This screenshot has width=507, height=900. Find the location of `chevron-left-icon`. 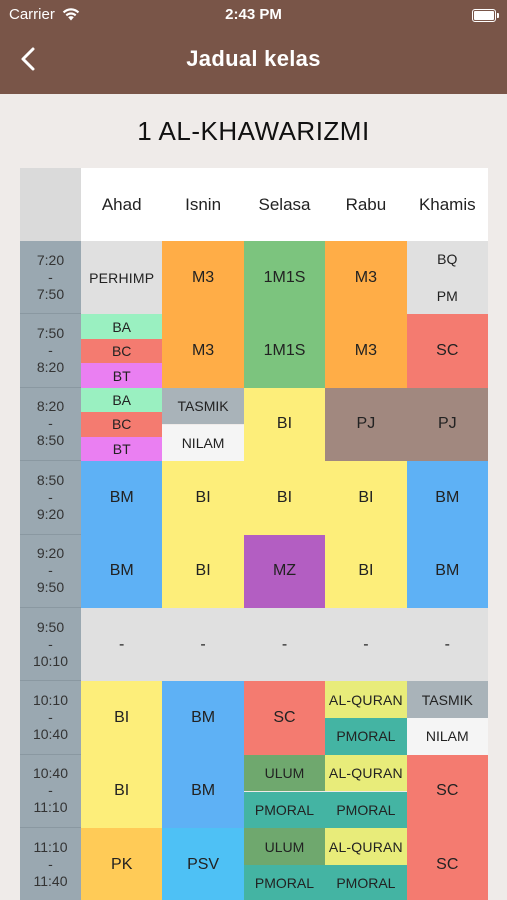

chevron-left-icon is located at coordinates (28, 59).